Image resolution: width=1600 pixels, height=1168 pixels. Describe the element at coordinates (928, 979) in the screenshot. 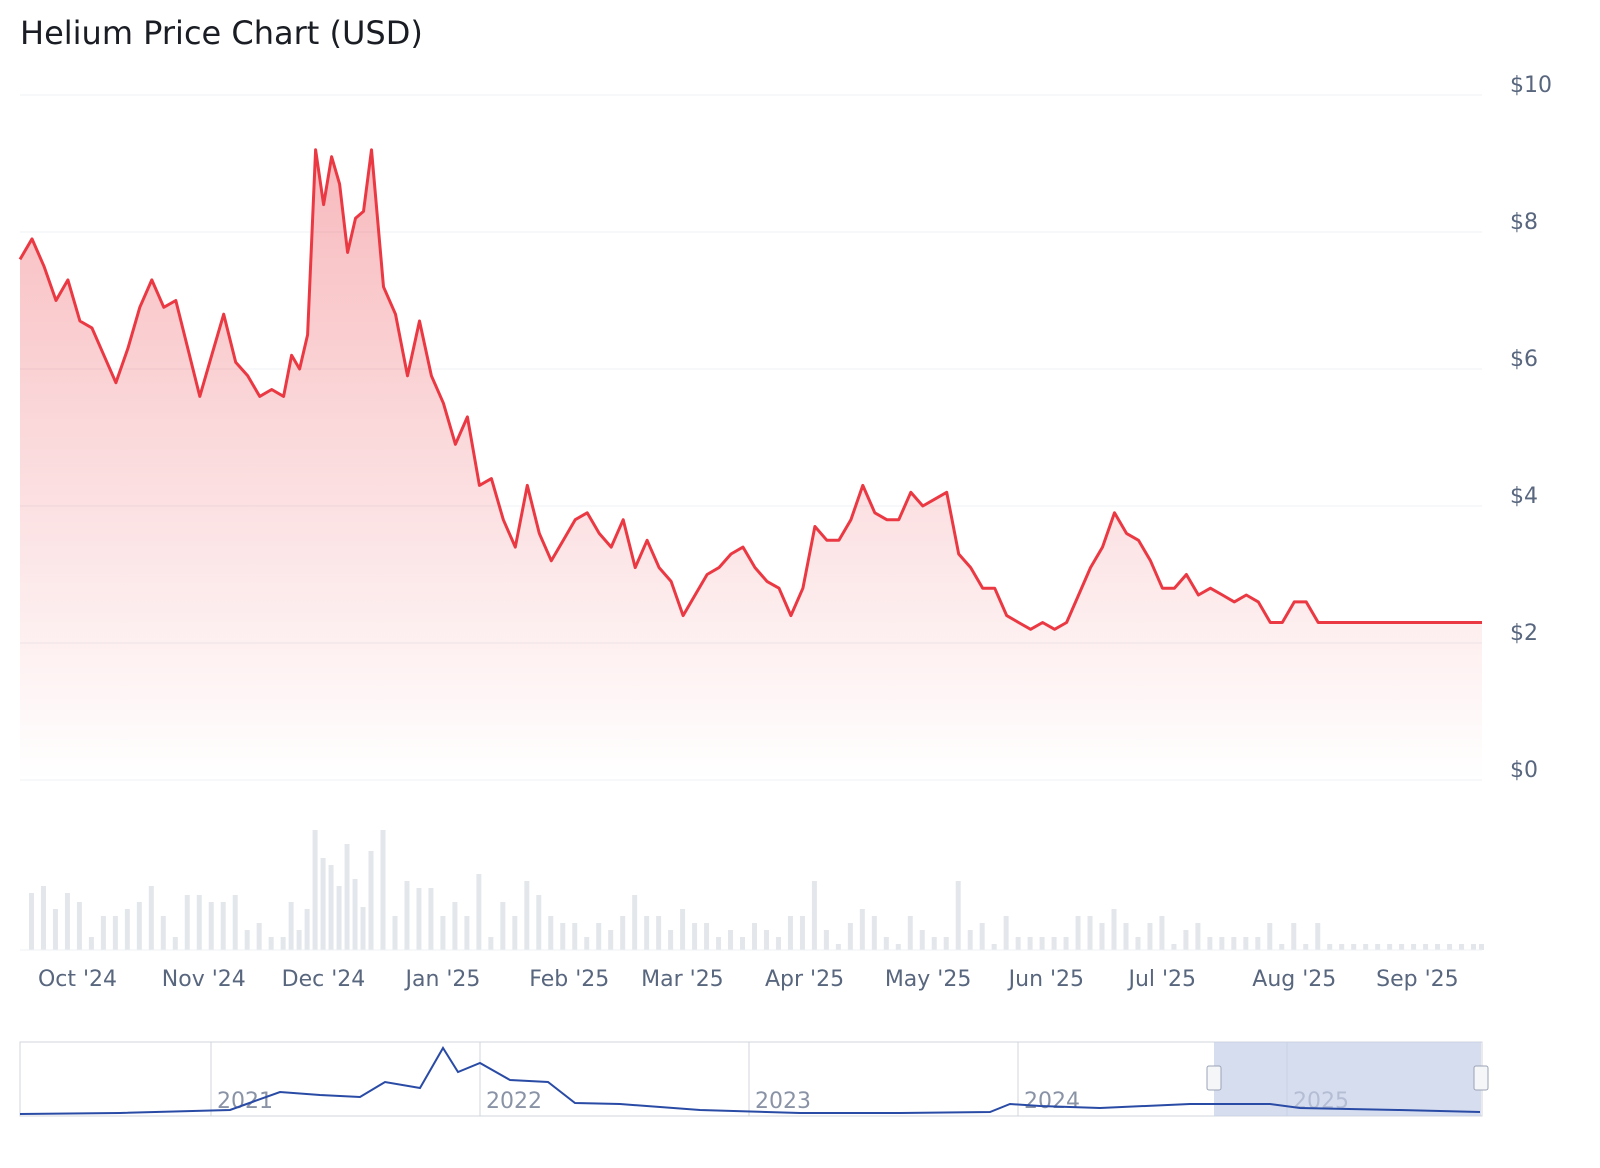

I see `x-tick-label: May '25` at that location.